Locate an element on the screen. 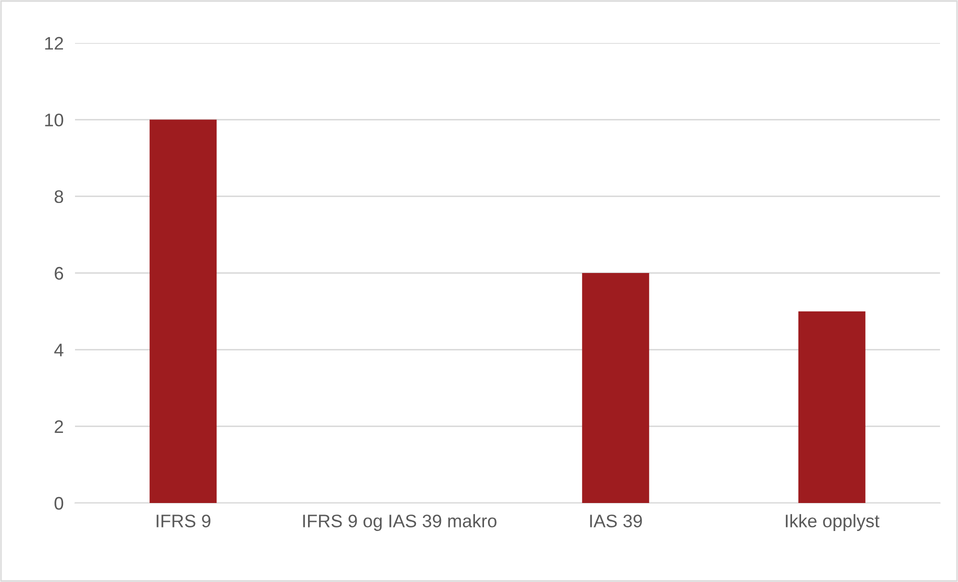  y-tick-label: 6 is located at coordinates (59, 273).